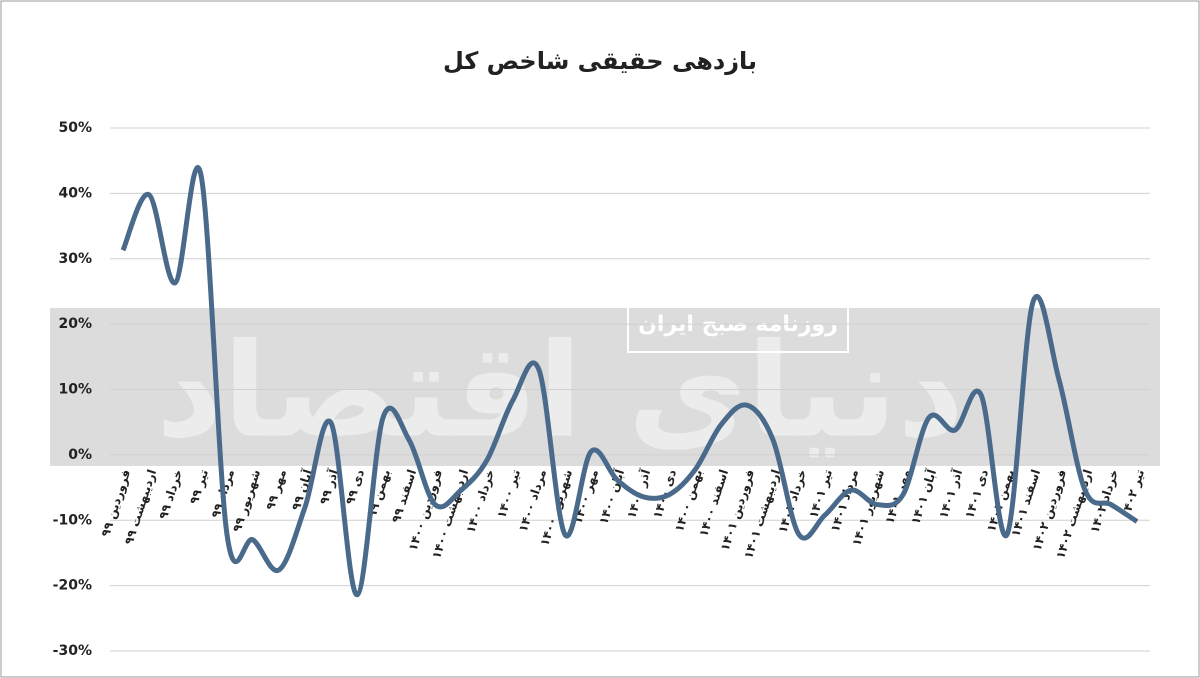 The width and height of the screenshot is (1200, 678). I want to click on y-tick-label: -10%, so click(72, 520).